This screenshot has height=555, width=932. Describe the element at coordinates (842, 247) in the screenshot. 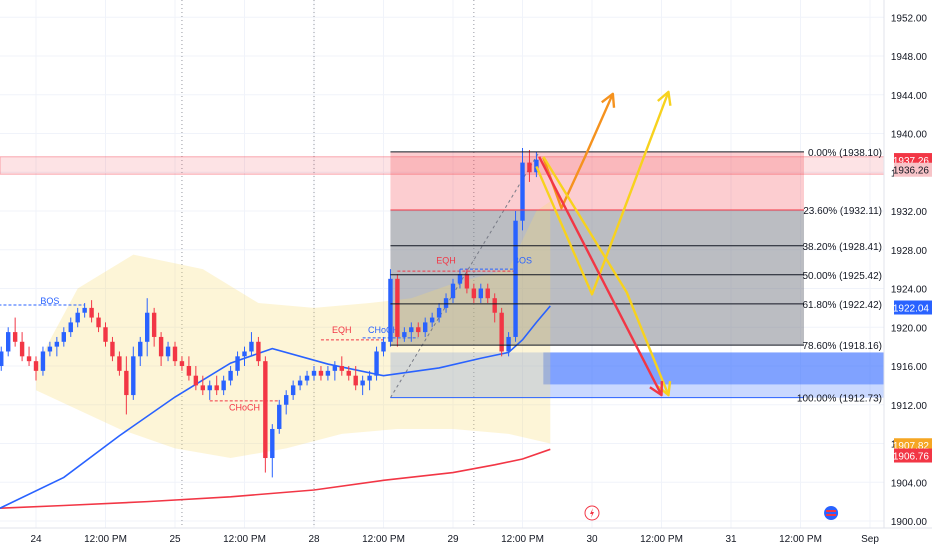

I see `fib-label: 38.20% (1928.41)` at that location.